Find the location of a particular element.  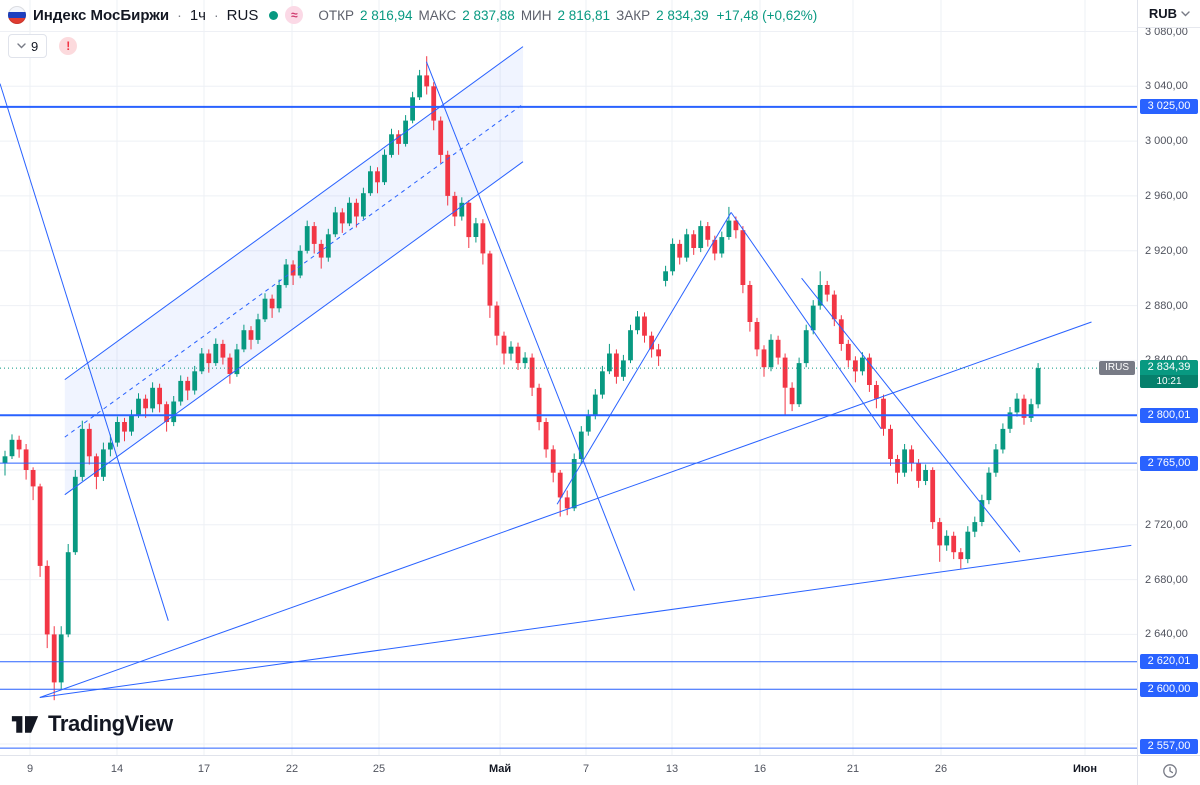

tradingview-logo: TradingView is located at coordinates (91, 724).